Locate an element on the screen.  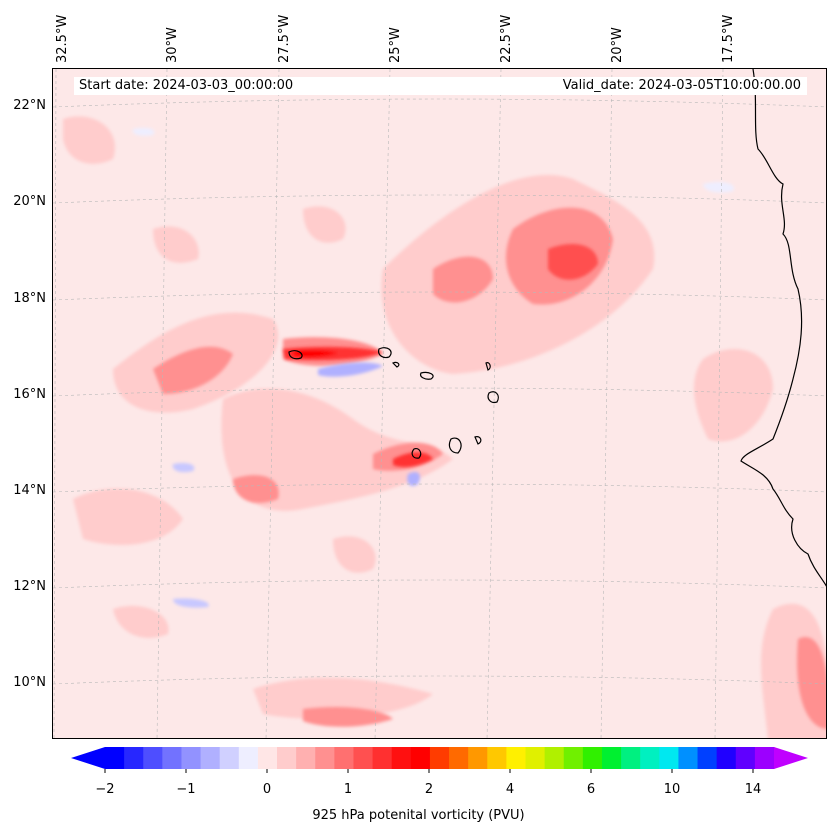
cb-tick-label-neg2: −2 is located at coordinates (105, 789).